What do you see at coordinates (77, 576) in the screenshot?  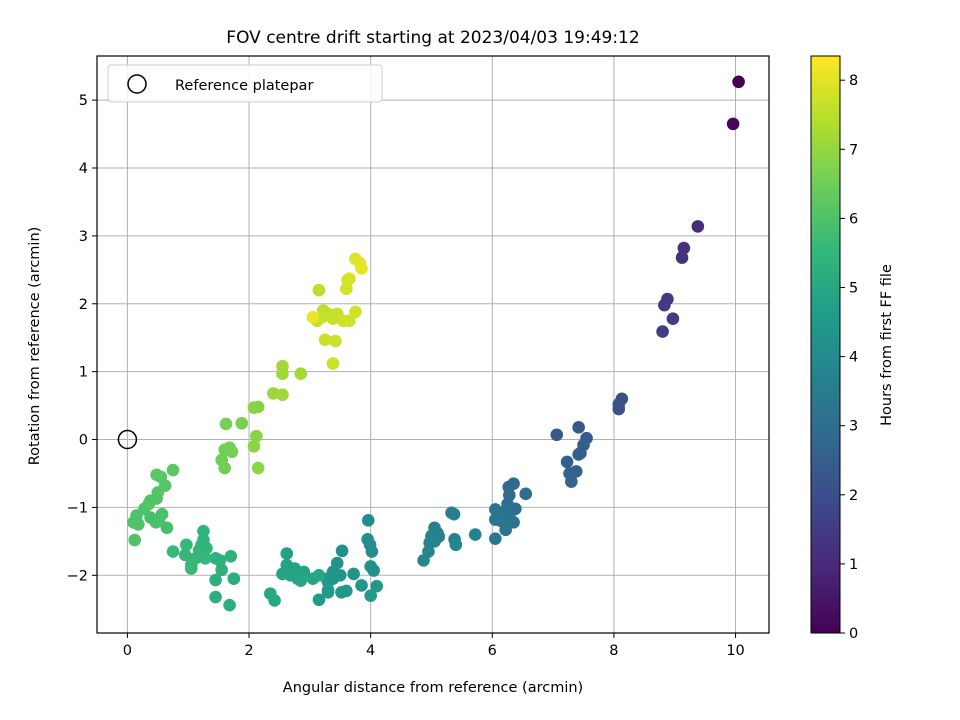 I see `y-tick-label: −2` at bounding box center [77, 576].